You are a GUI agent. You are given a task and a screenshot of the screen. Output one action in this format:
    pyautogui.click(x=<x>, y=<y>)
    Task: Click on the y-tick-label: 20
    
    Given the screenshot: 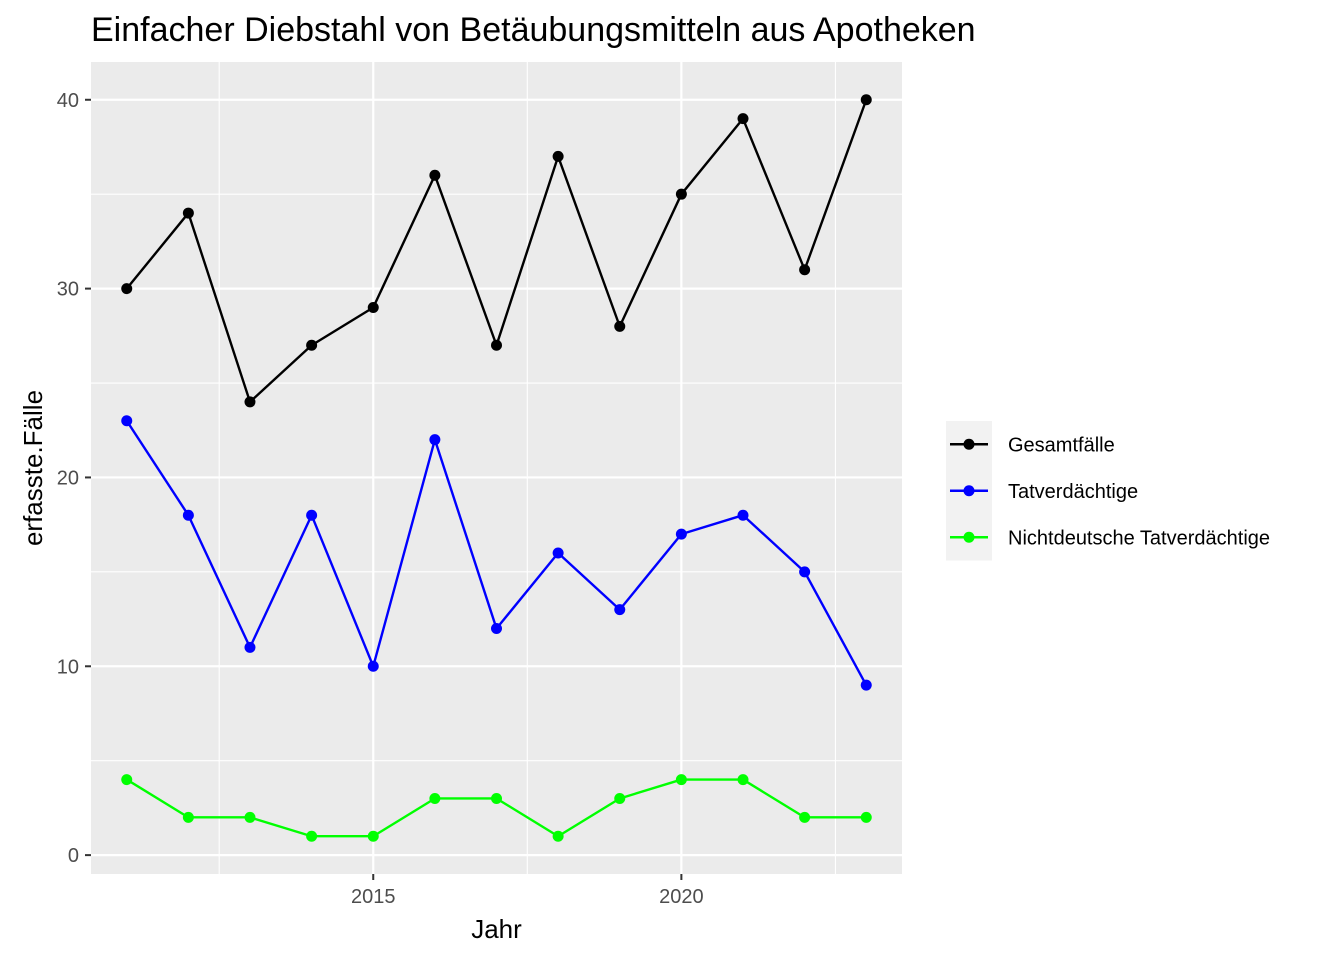 What is the action you would take?
    pyautogui.click(x=68, y=478)
    